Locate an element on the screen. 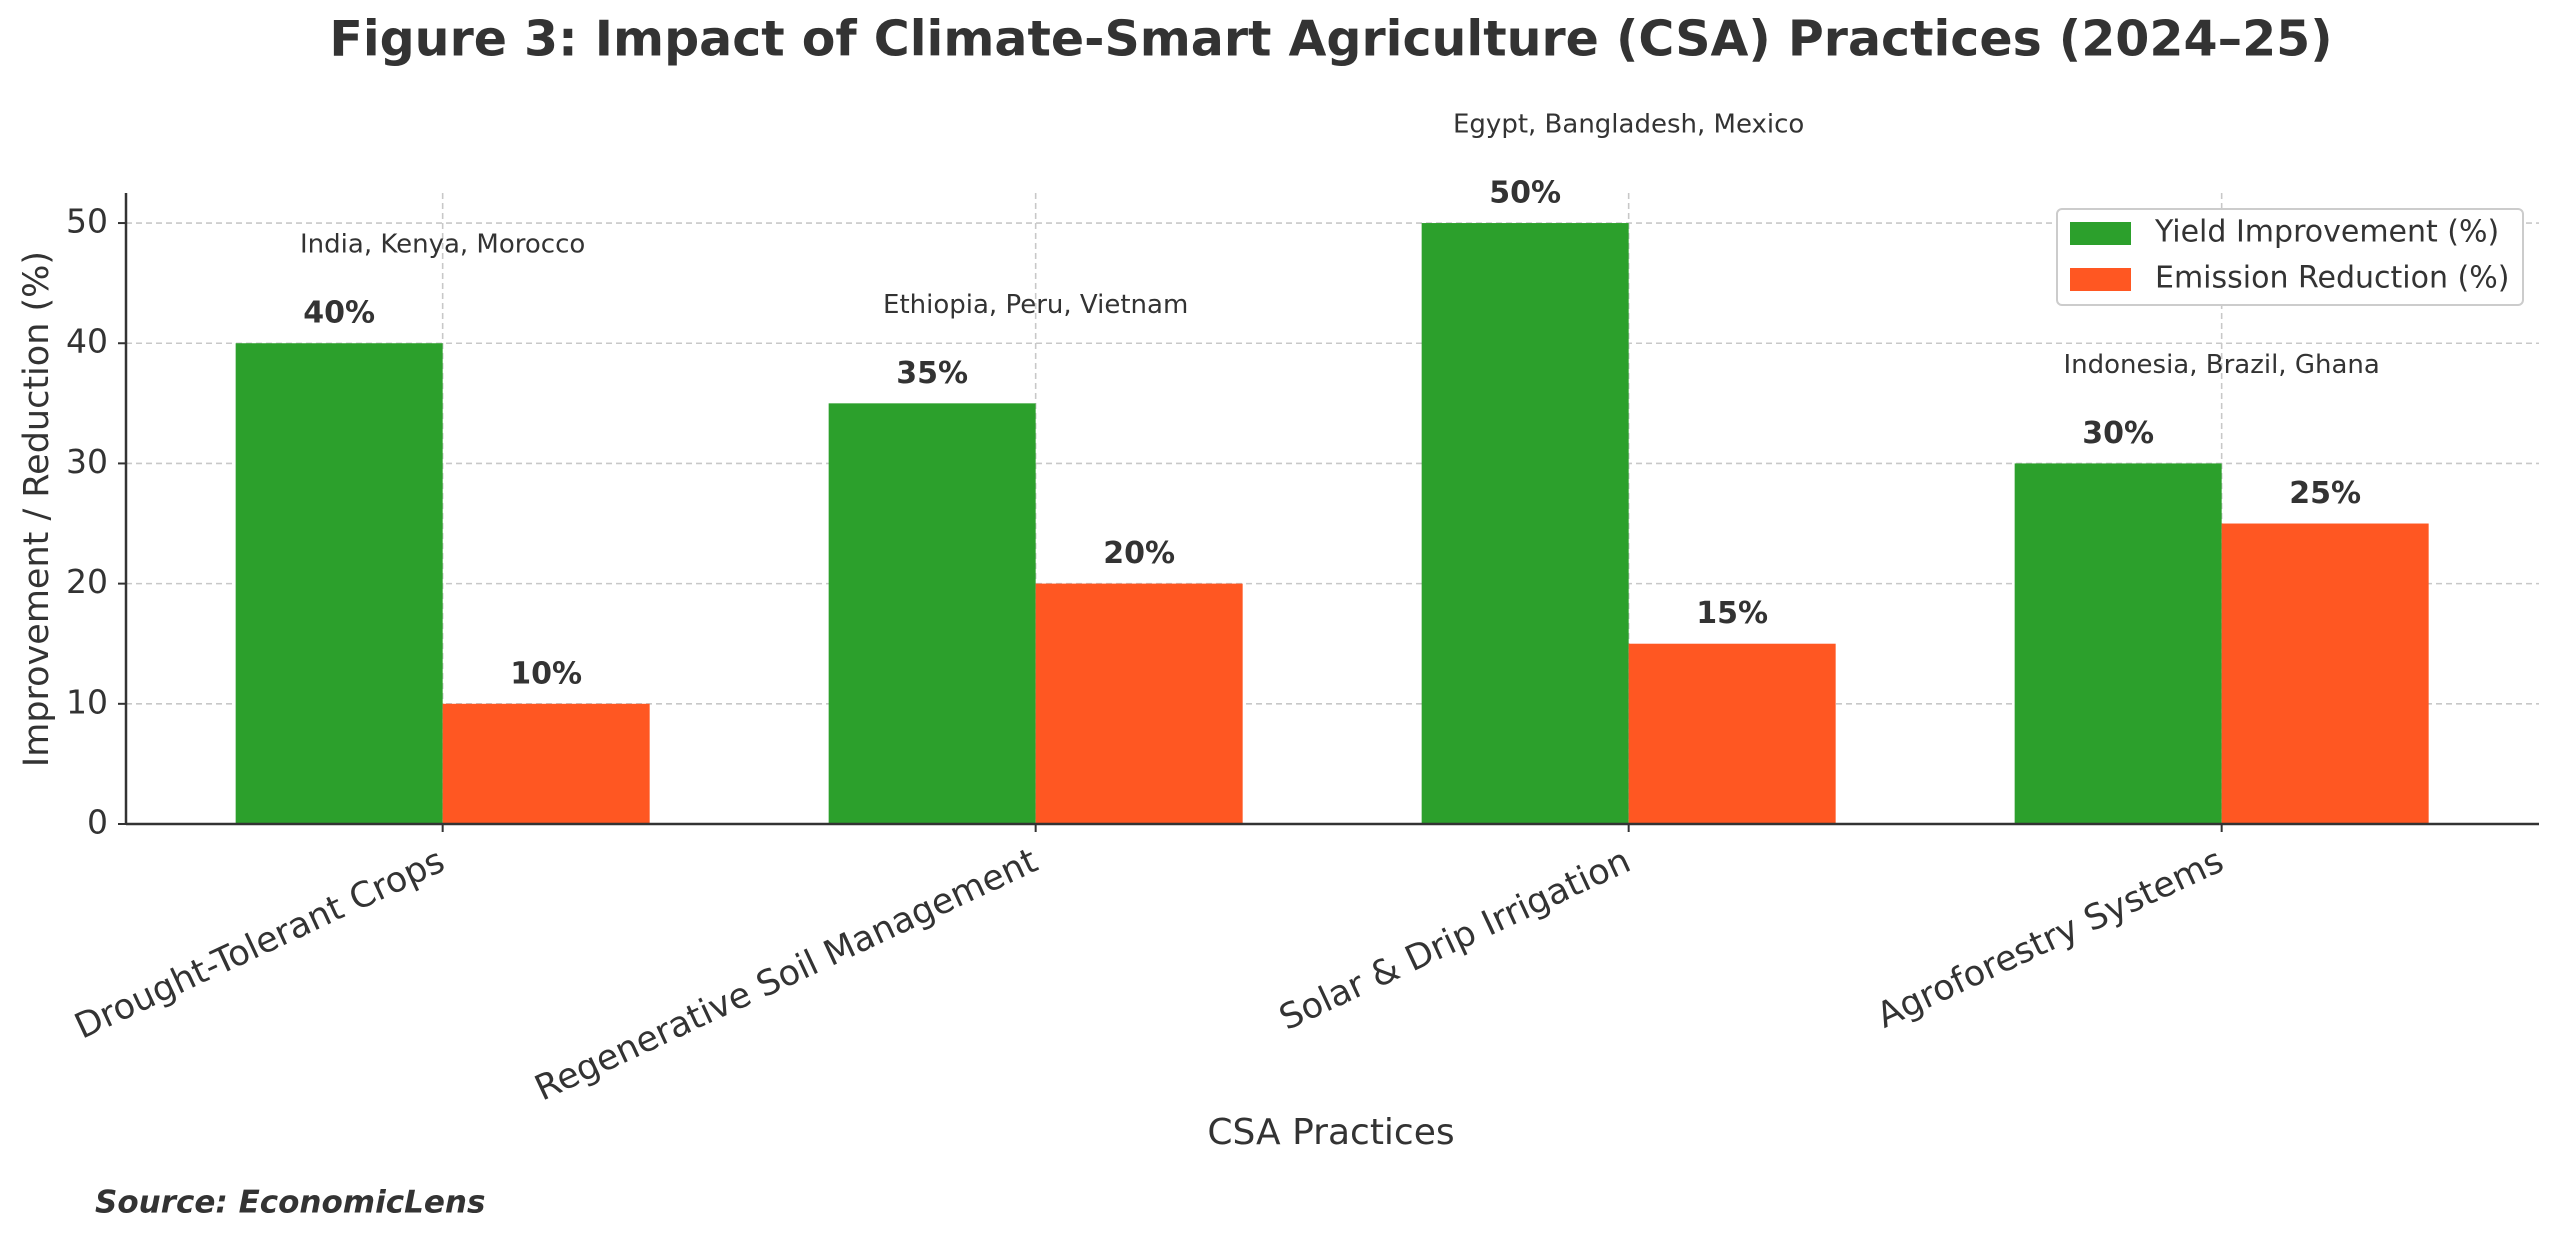 Image resolution: width=2560 pixels, height=1242 pixels. value-label: 15% is located at coordinates (1732, 613).